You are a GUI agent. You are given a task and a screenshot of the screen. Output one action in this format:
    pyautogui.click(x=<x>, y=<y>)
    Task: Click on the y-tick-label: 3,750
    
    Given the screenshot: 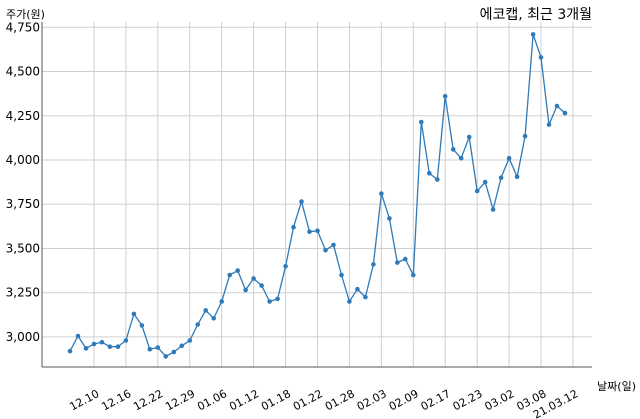 What is the action you would take?
    pyautogui.click(x=23, y=204)
    